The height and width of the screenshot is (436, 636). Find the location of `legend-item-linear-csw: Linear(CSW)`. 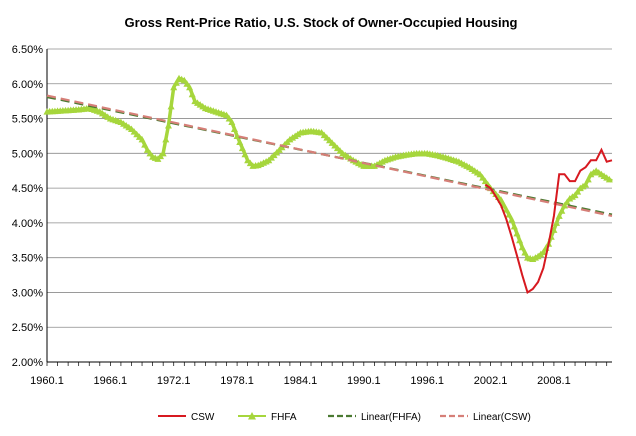

legend-item-linear-csw: Linear(CSW) is located at coordinates (485, 417).